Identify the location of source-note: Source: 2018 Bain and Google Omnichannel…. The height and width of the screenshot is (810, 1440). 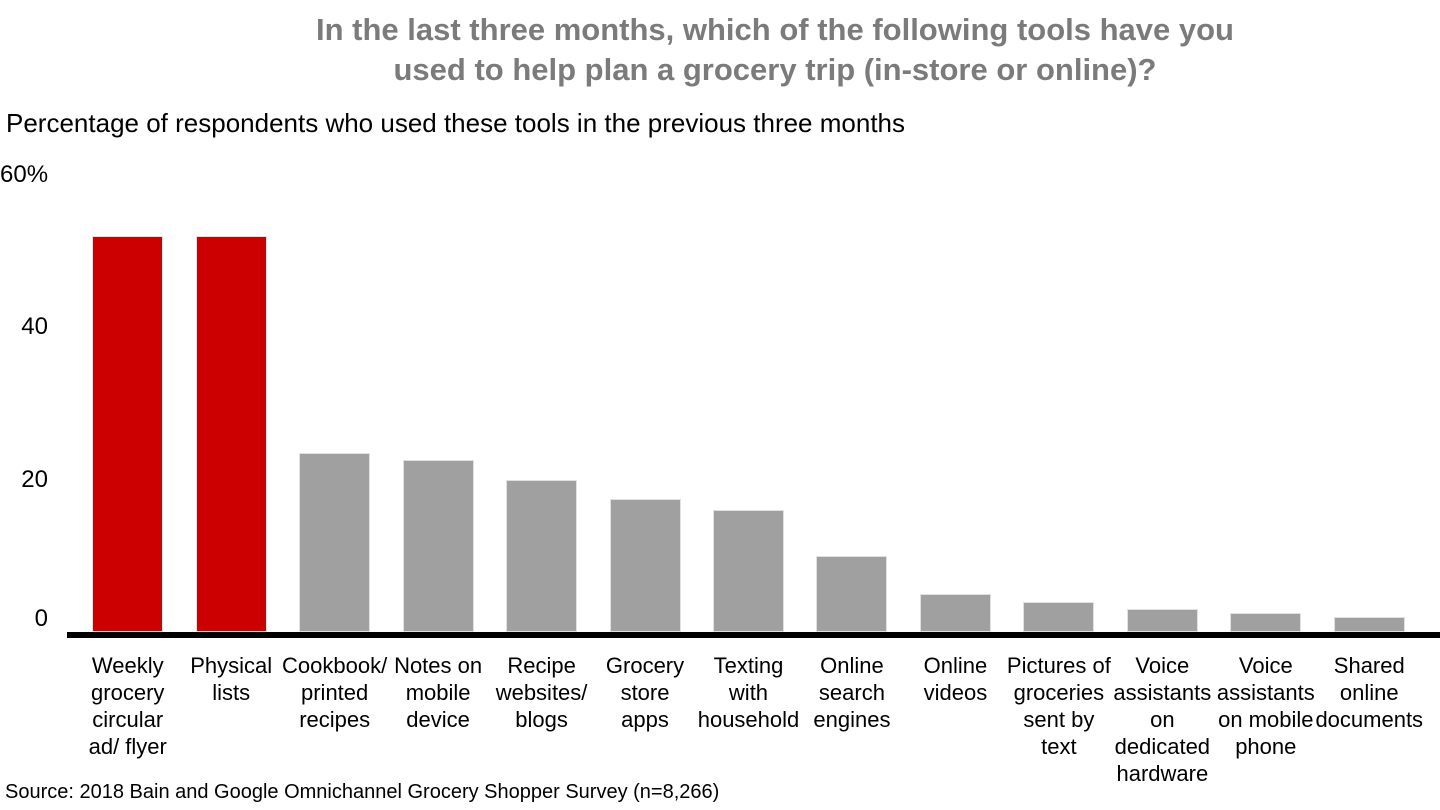
(362, 792).